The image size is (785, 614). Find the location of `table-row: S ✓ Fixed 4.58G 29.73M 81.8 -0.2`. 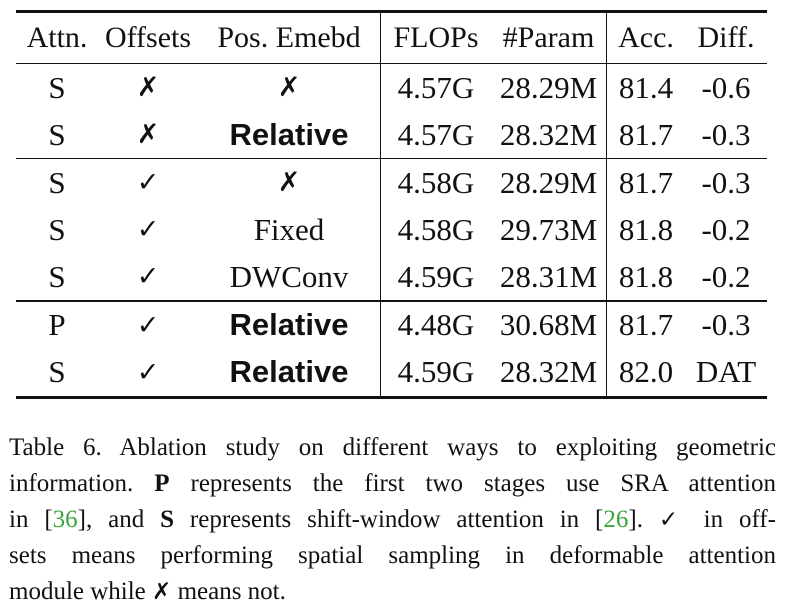

table-row: S ✓ Fixed 4.58G 29.73M 81.8 -0.2 is located at coordinates (391, 230).